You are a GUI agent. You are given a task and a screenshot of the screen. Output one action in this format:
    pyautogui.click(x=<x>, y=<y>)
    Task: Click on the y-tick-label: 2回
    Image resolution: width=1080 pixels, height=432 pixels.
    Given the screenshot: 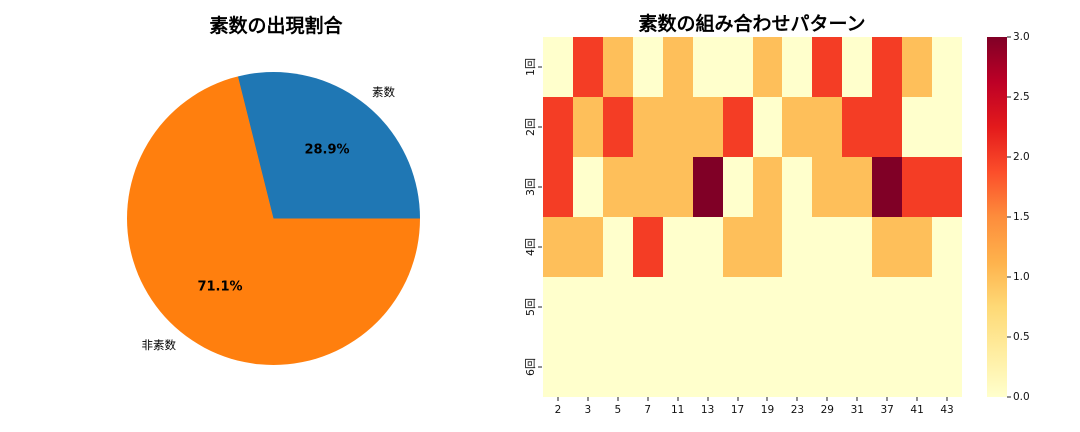 What is the action you would take?
    pyautogui.click(x=530, y=127)
    